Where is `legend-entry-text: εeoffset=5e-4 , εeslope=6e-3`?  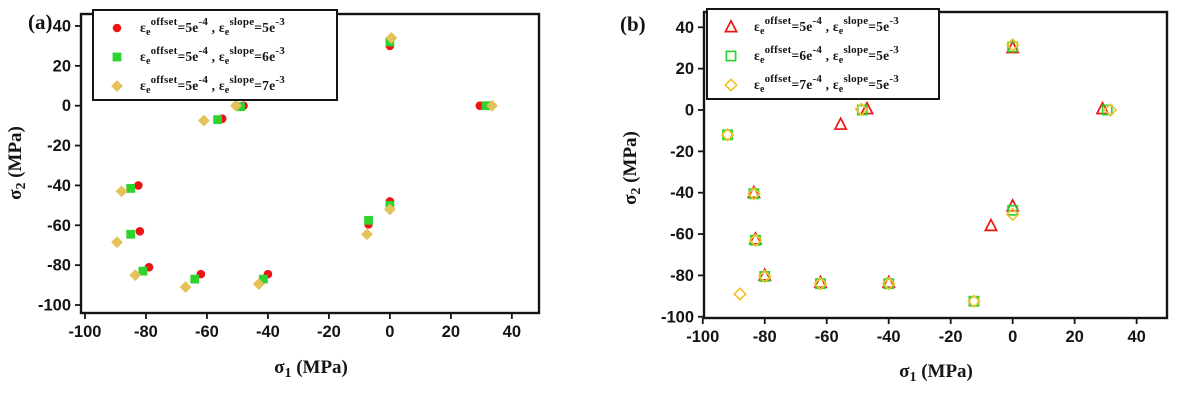 legend-entry-text: εeoffset=5e-4 , εeslope=6e-3 is located at coordinates (212, 55).